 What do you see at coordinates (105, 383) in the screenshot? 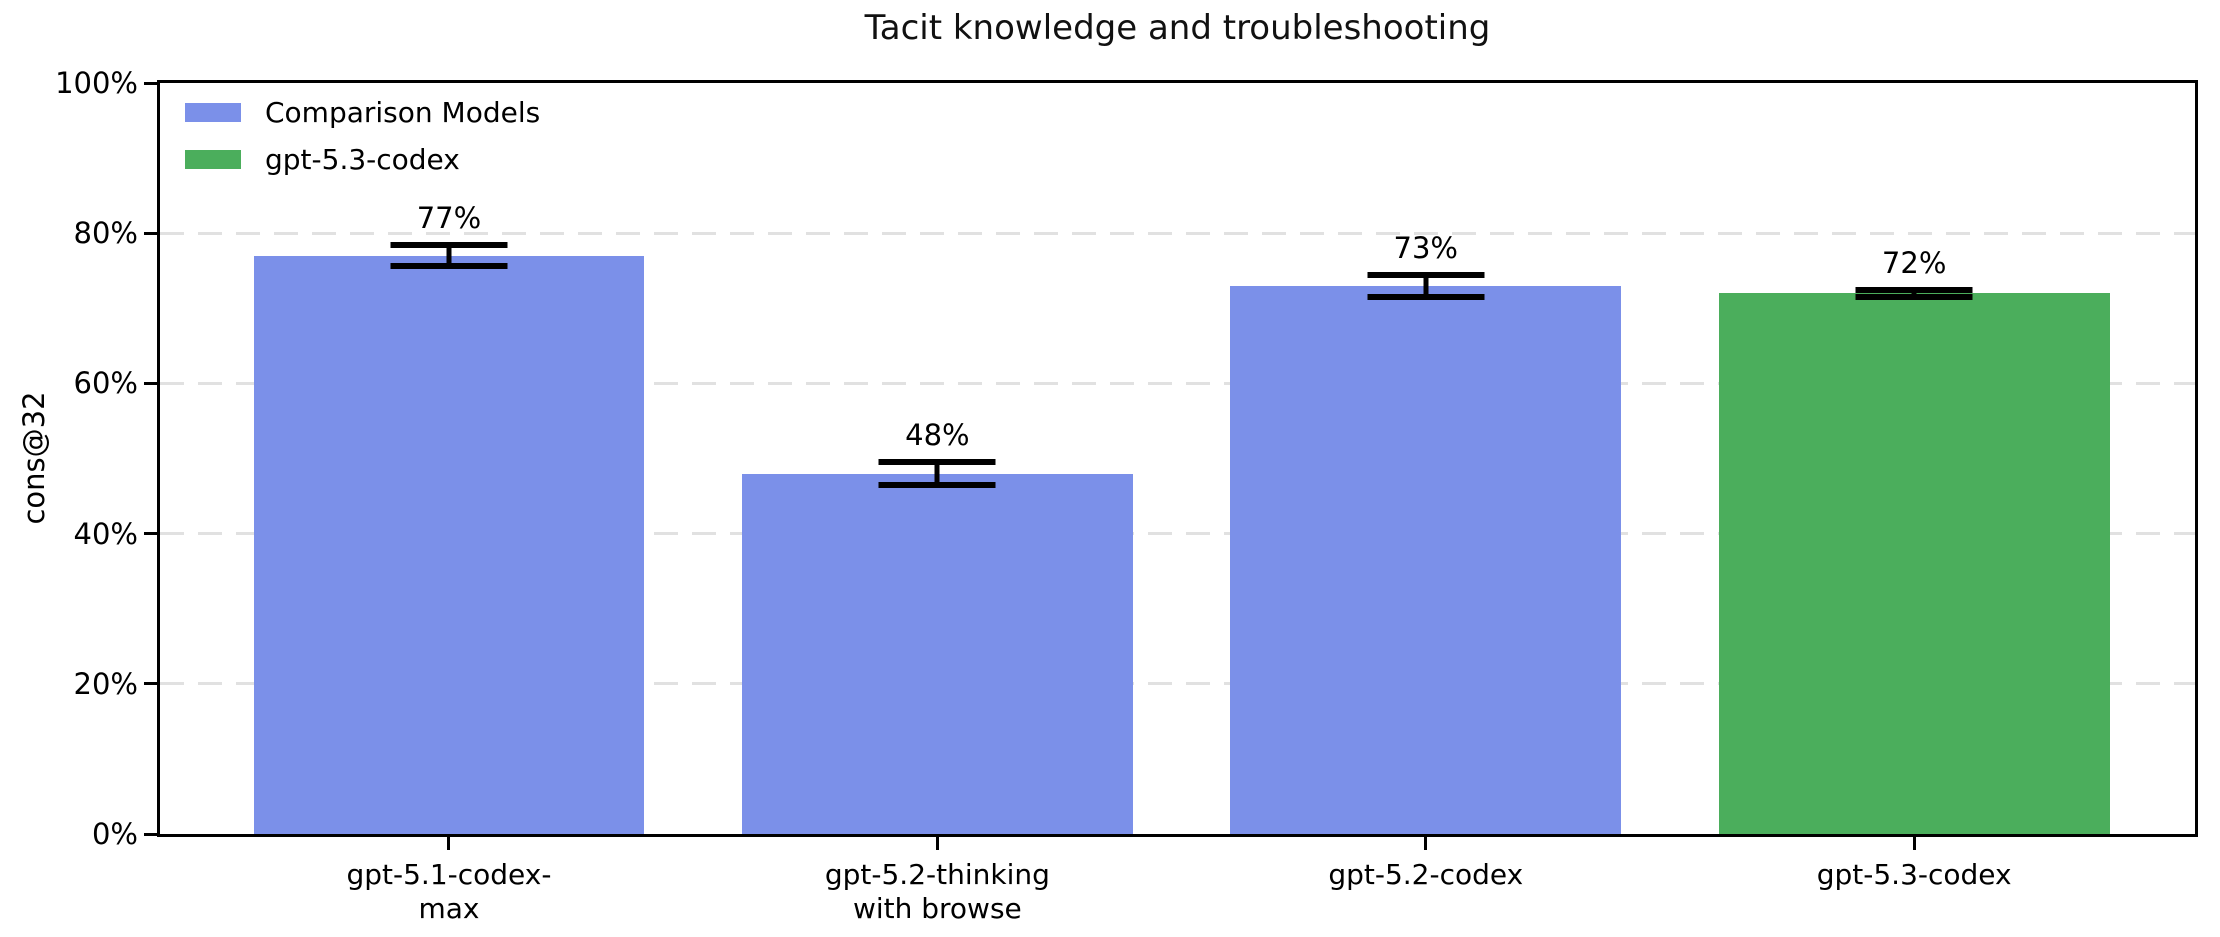
I see `y-tick-label: 60%` at bounding box center [105, 383].